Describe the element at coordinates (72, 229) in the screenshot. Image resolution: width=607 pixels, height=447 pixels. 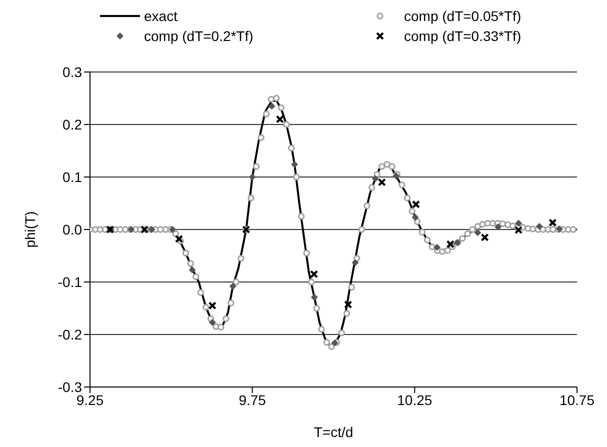
I see `y-tick-label: 0.0` at that location.